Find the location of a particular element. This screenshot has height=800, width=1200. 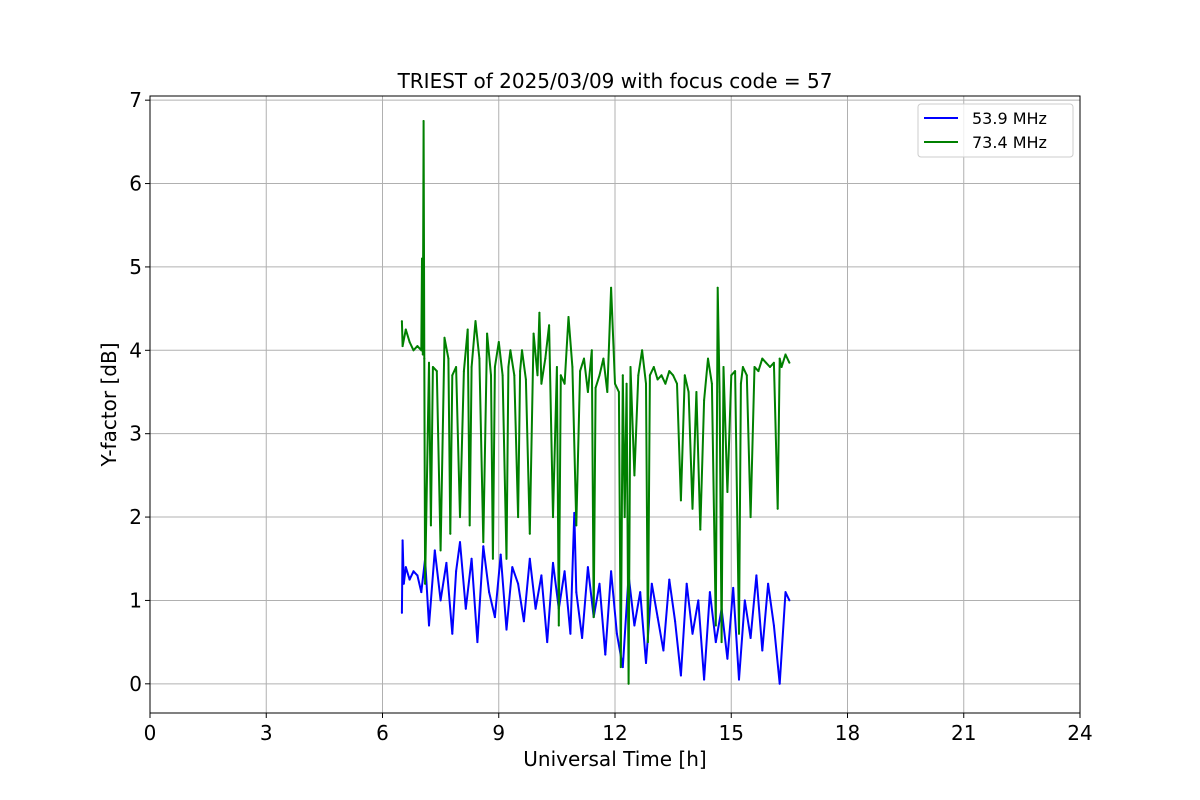

x-tick-label-0: 0 is located at coordinates (150, 733).